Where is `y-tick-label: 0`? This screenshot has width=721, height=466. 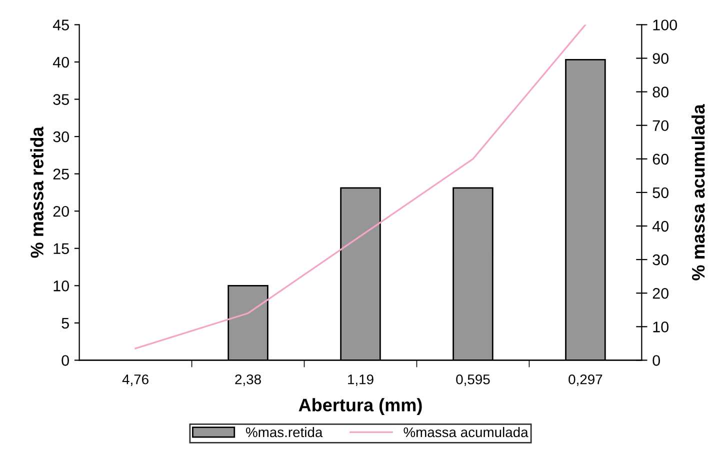
y-tick-label: 0 is located at coordinates (65, 360).